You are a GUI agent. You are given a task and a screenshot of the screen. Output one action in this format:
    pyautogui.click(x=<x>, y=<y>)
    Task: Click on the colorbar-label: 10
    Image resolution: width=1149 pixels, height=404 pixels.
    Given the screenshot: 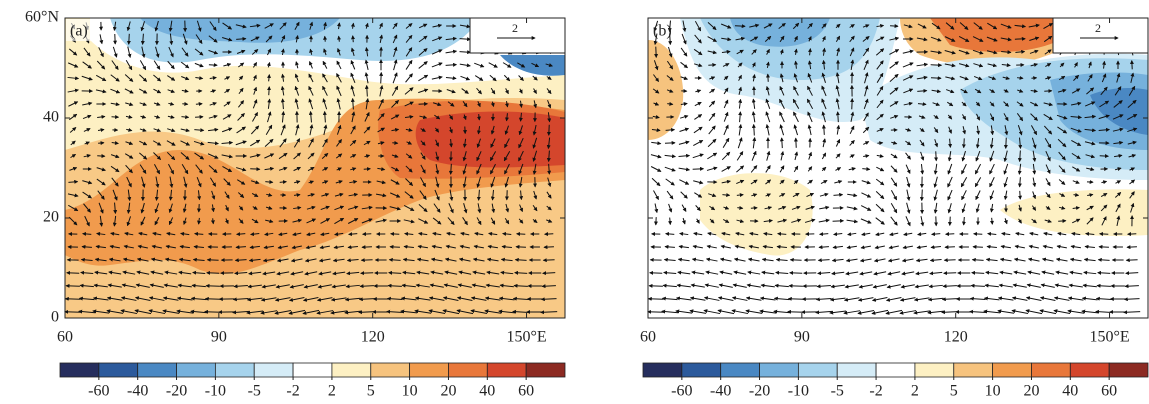 What is the action you would take?
    pyautogui.click(x=410, y=391)
    